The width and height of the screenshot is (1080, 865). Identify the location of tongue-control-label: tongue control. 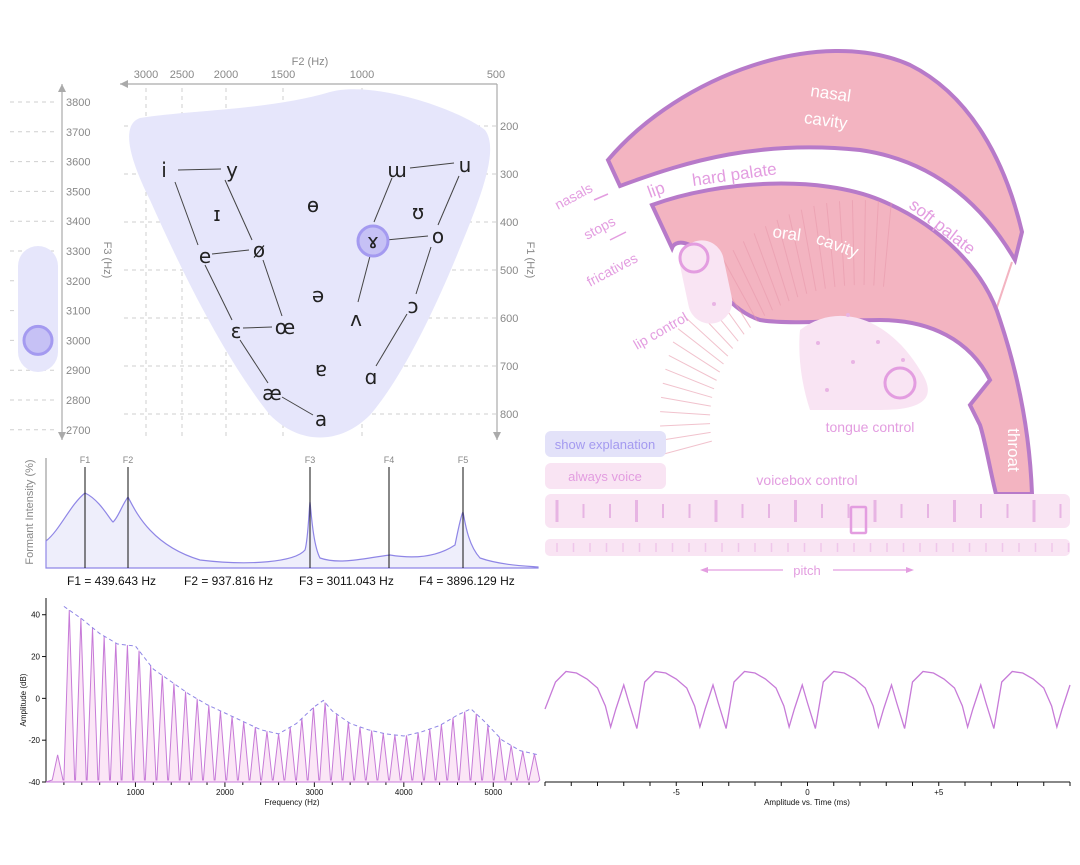
(870, 427).